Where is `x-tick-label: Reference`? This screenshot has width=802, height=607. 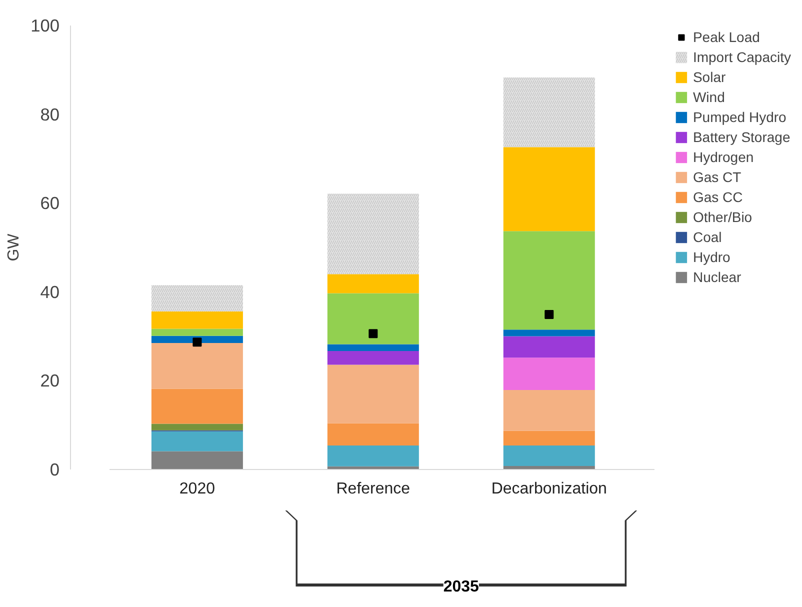 x-tick-label: Reference is located at coordinates (373, 489).